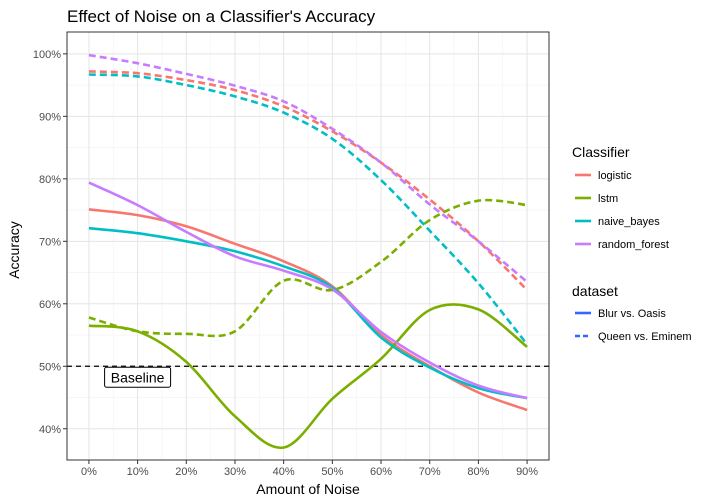 Image resolution: width=716 pixels, height=500 pixels. What do you see at coordinates (50, 180) in the screenshot?
I see `y-tick-label: 80%` at bounding box center [50, 180].